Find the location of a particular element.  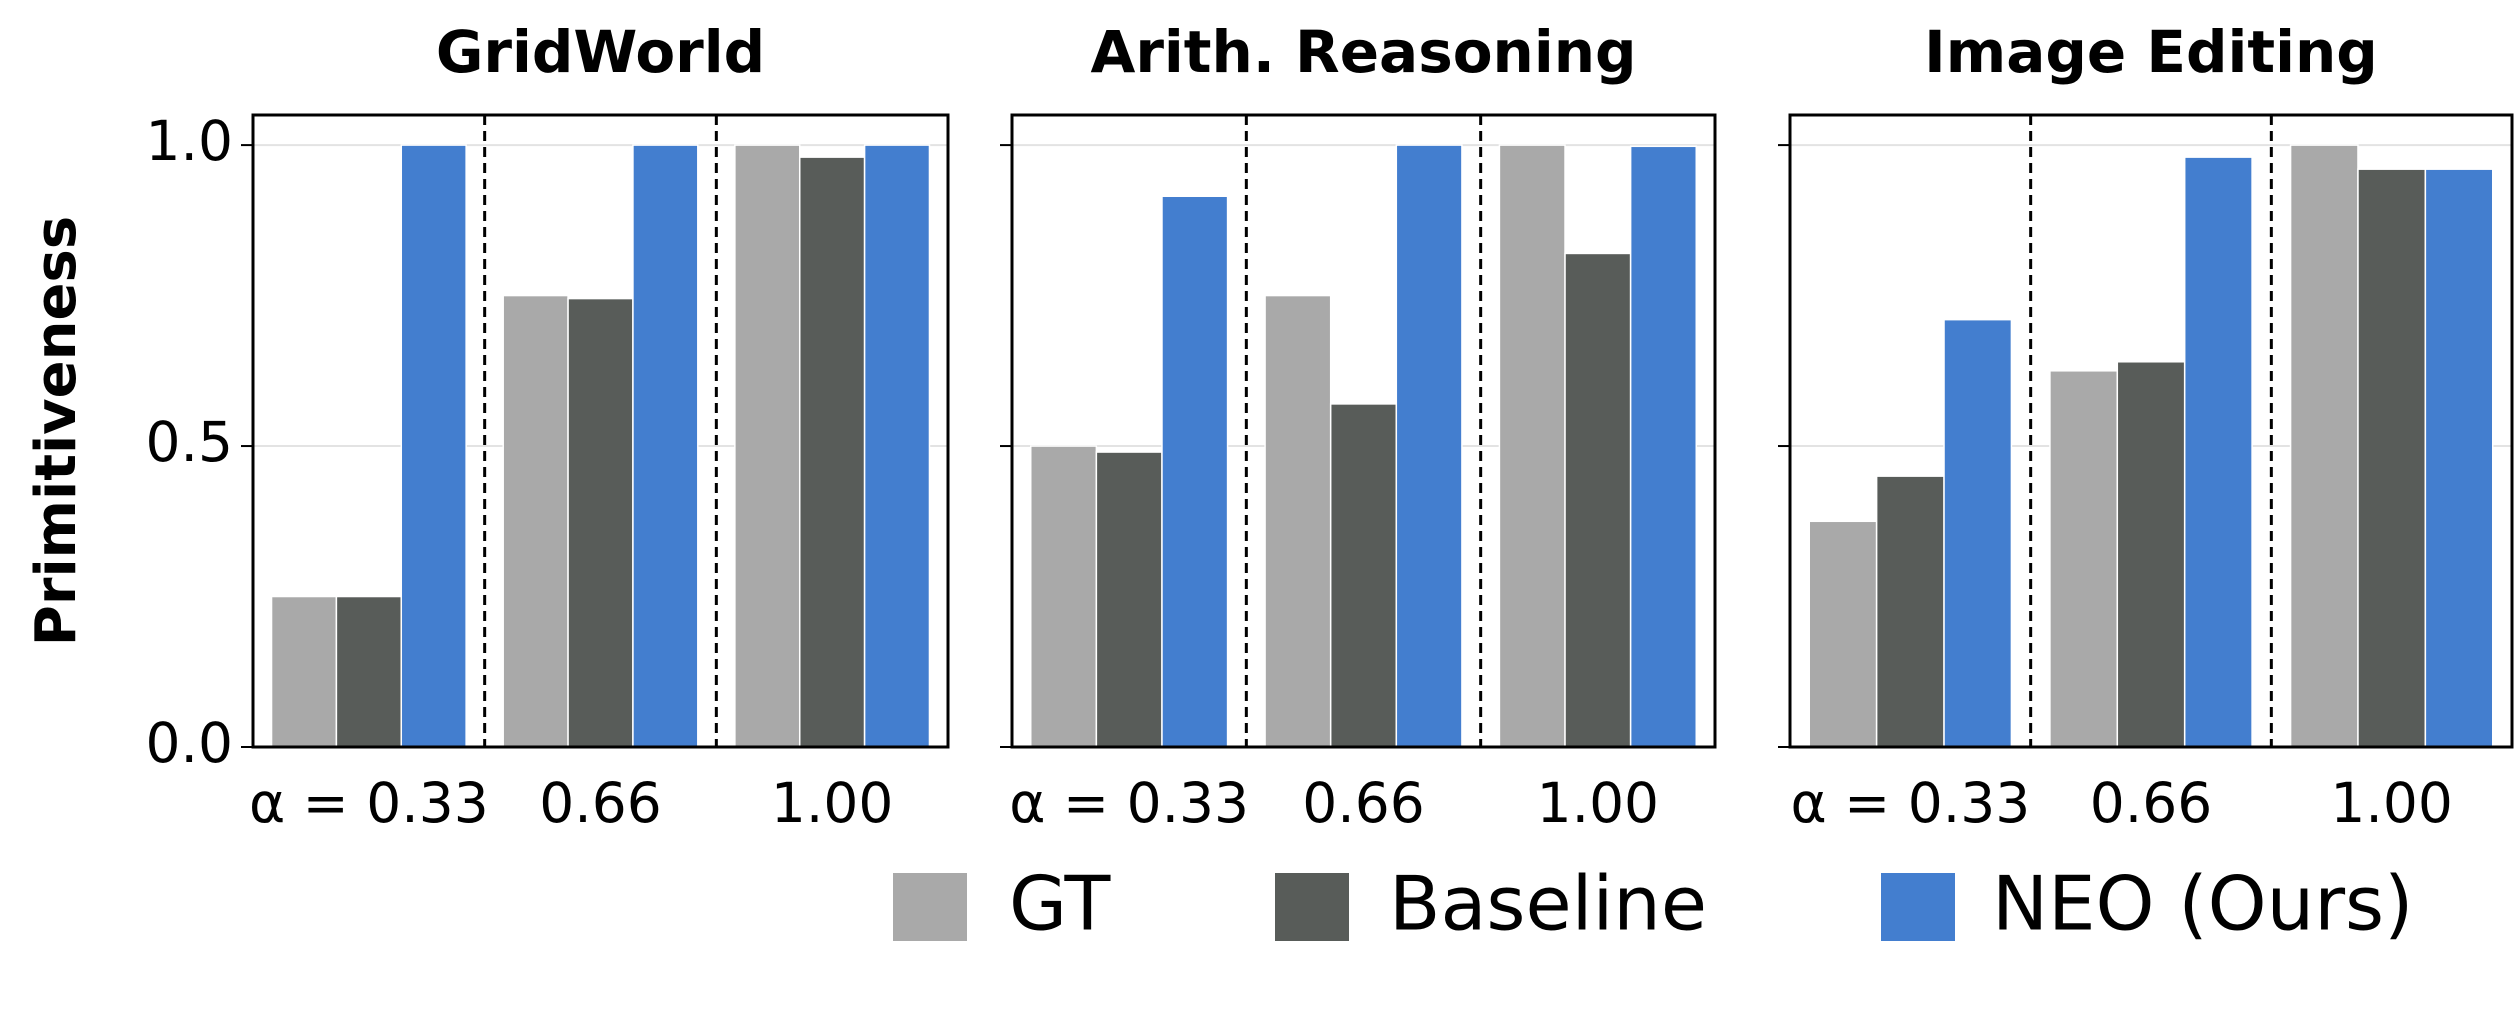

chart-title: GridWorld is located at coordinates (600, 52).